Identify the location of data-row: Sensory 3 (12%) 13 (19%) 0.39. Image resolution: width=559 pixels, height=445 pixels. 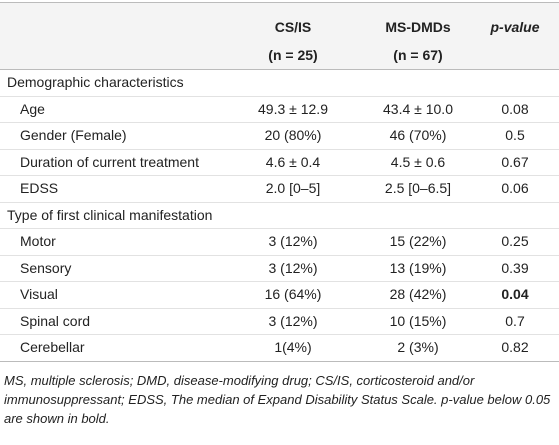
(279, 269).